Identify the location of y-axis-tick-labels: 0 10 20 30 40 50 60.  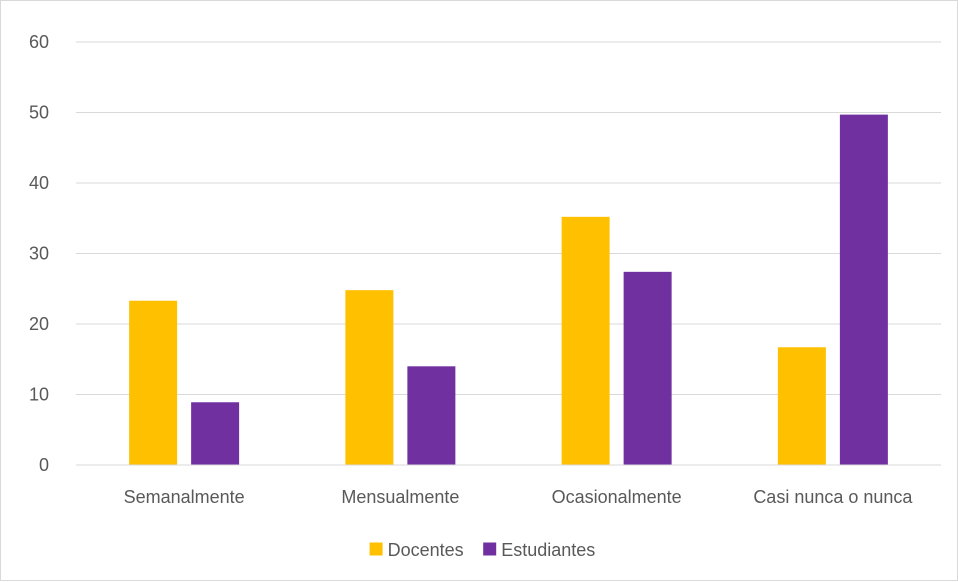
(39, 253).